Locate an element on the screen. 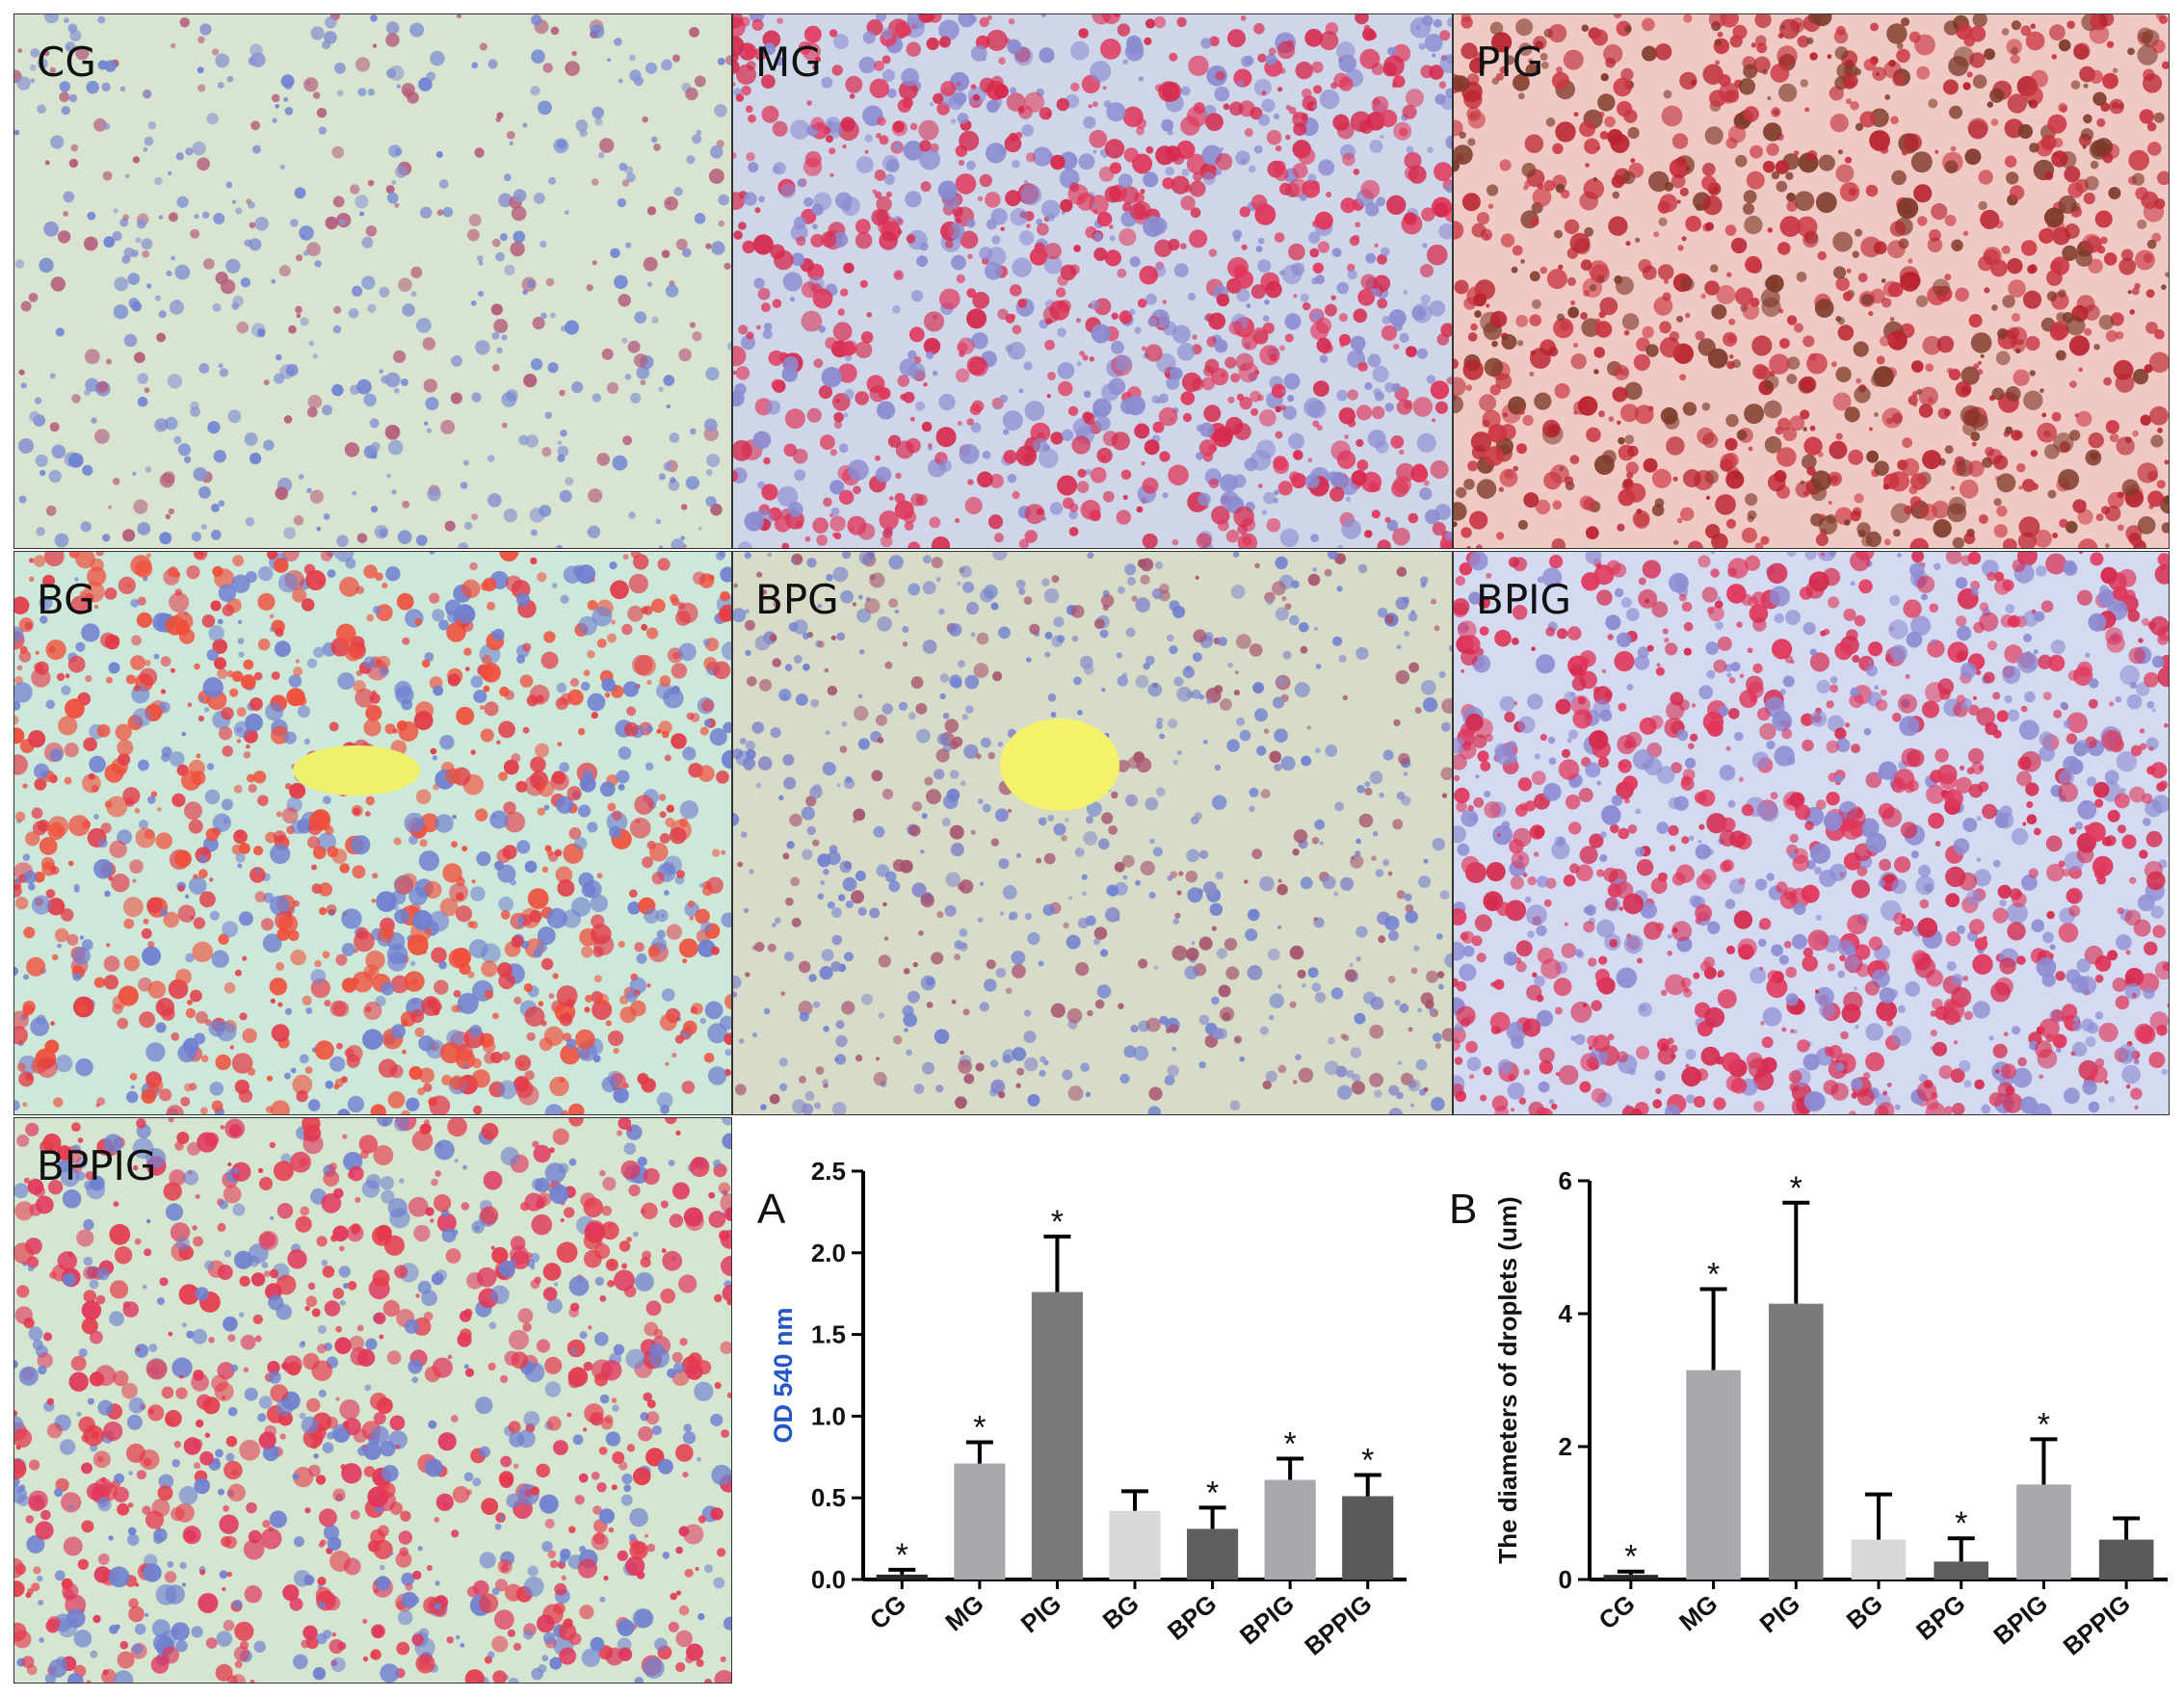 The height and width of the screenshot is (1697, 2184). chart-b-y-axis-label: The diameters of droplets (um) is located at coordinates (1508, 1379).